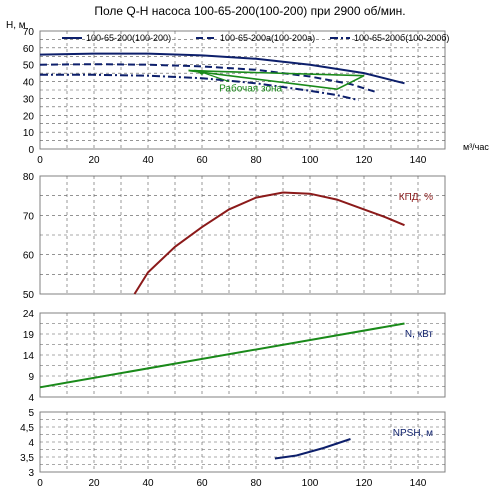  What do you see at coordinates (31, 413) in the screenshot?
I see `y-tick-label: 5` at bounding box center [31, 413].